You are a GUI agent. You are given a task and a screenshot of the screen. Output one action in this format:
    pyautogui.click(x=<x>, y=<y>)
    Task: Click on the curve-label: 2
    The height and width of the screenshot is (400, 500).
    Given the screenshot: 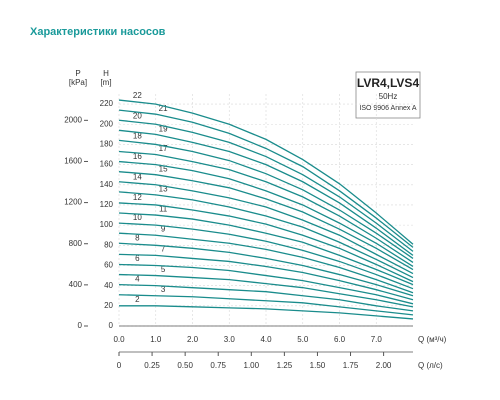 What is the action you would take?
    pyautogui.click(x=137, y=299)
    